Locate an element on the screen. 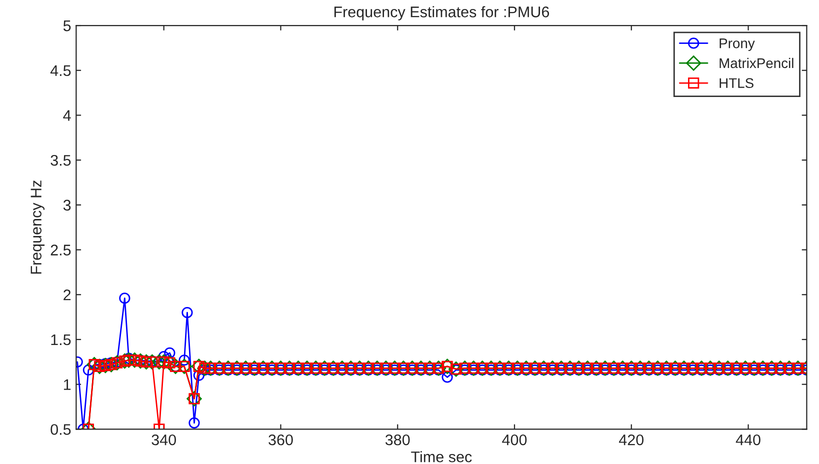 The height and width of the screenshot is (464, 819). y-tick-label: 2.5 is located at coordinates (60, 250).